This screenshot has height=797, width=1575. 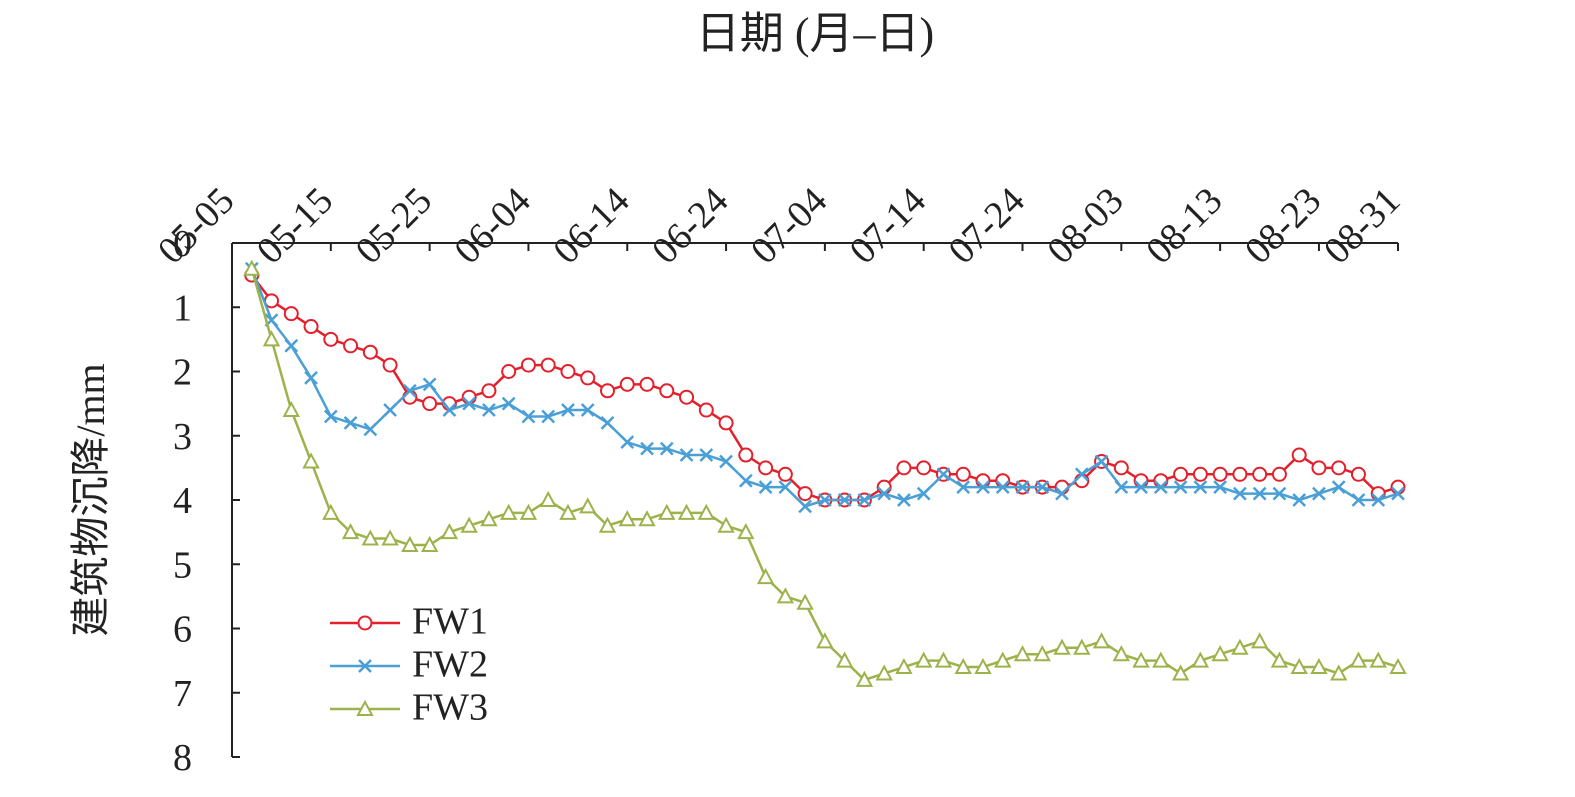 I want to click on legend-label: FW2, so click(x=450, y=665).